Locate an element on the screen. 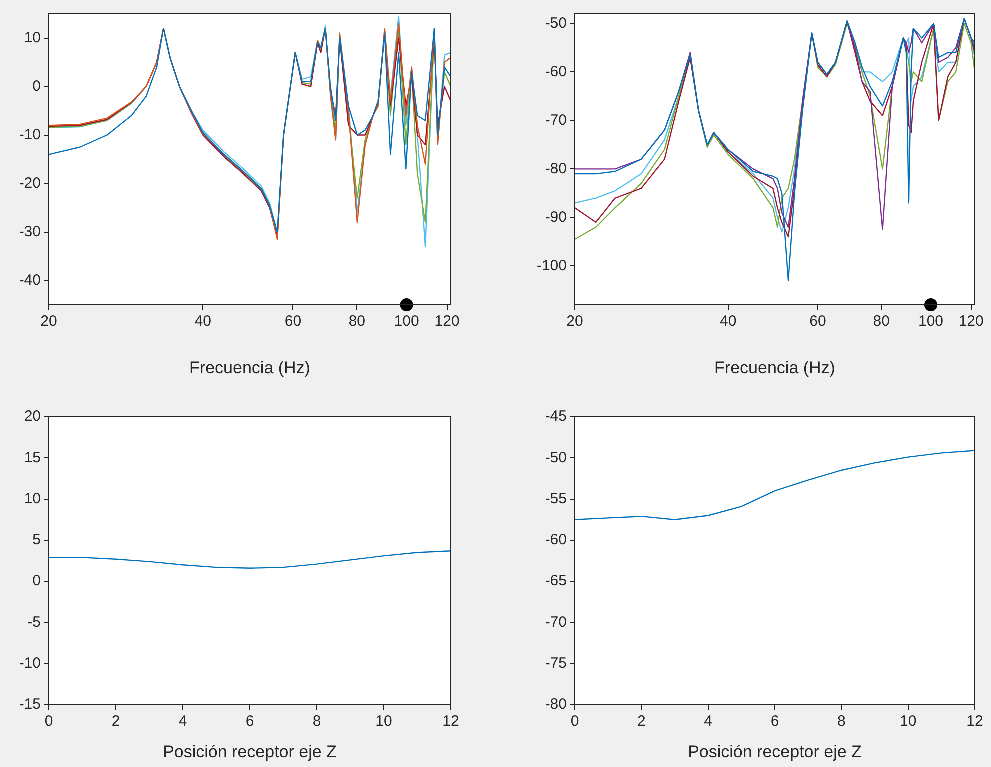 Image resolution: width=991 pixels, height=767 pixels. y-tick-label: 15 is located at coordinates (32, 457).